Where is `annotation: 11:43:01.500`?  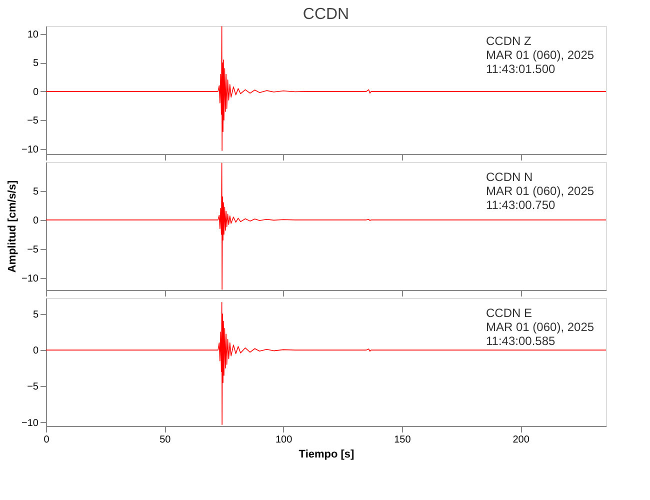
annotation: 11:43:01.500 is located at coordinates (521, 69).